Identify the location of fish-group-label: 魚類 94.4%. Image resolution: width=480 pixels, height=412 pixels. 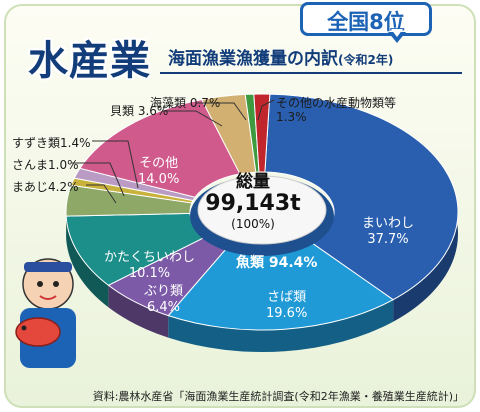
(277, 263).